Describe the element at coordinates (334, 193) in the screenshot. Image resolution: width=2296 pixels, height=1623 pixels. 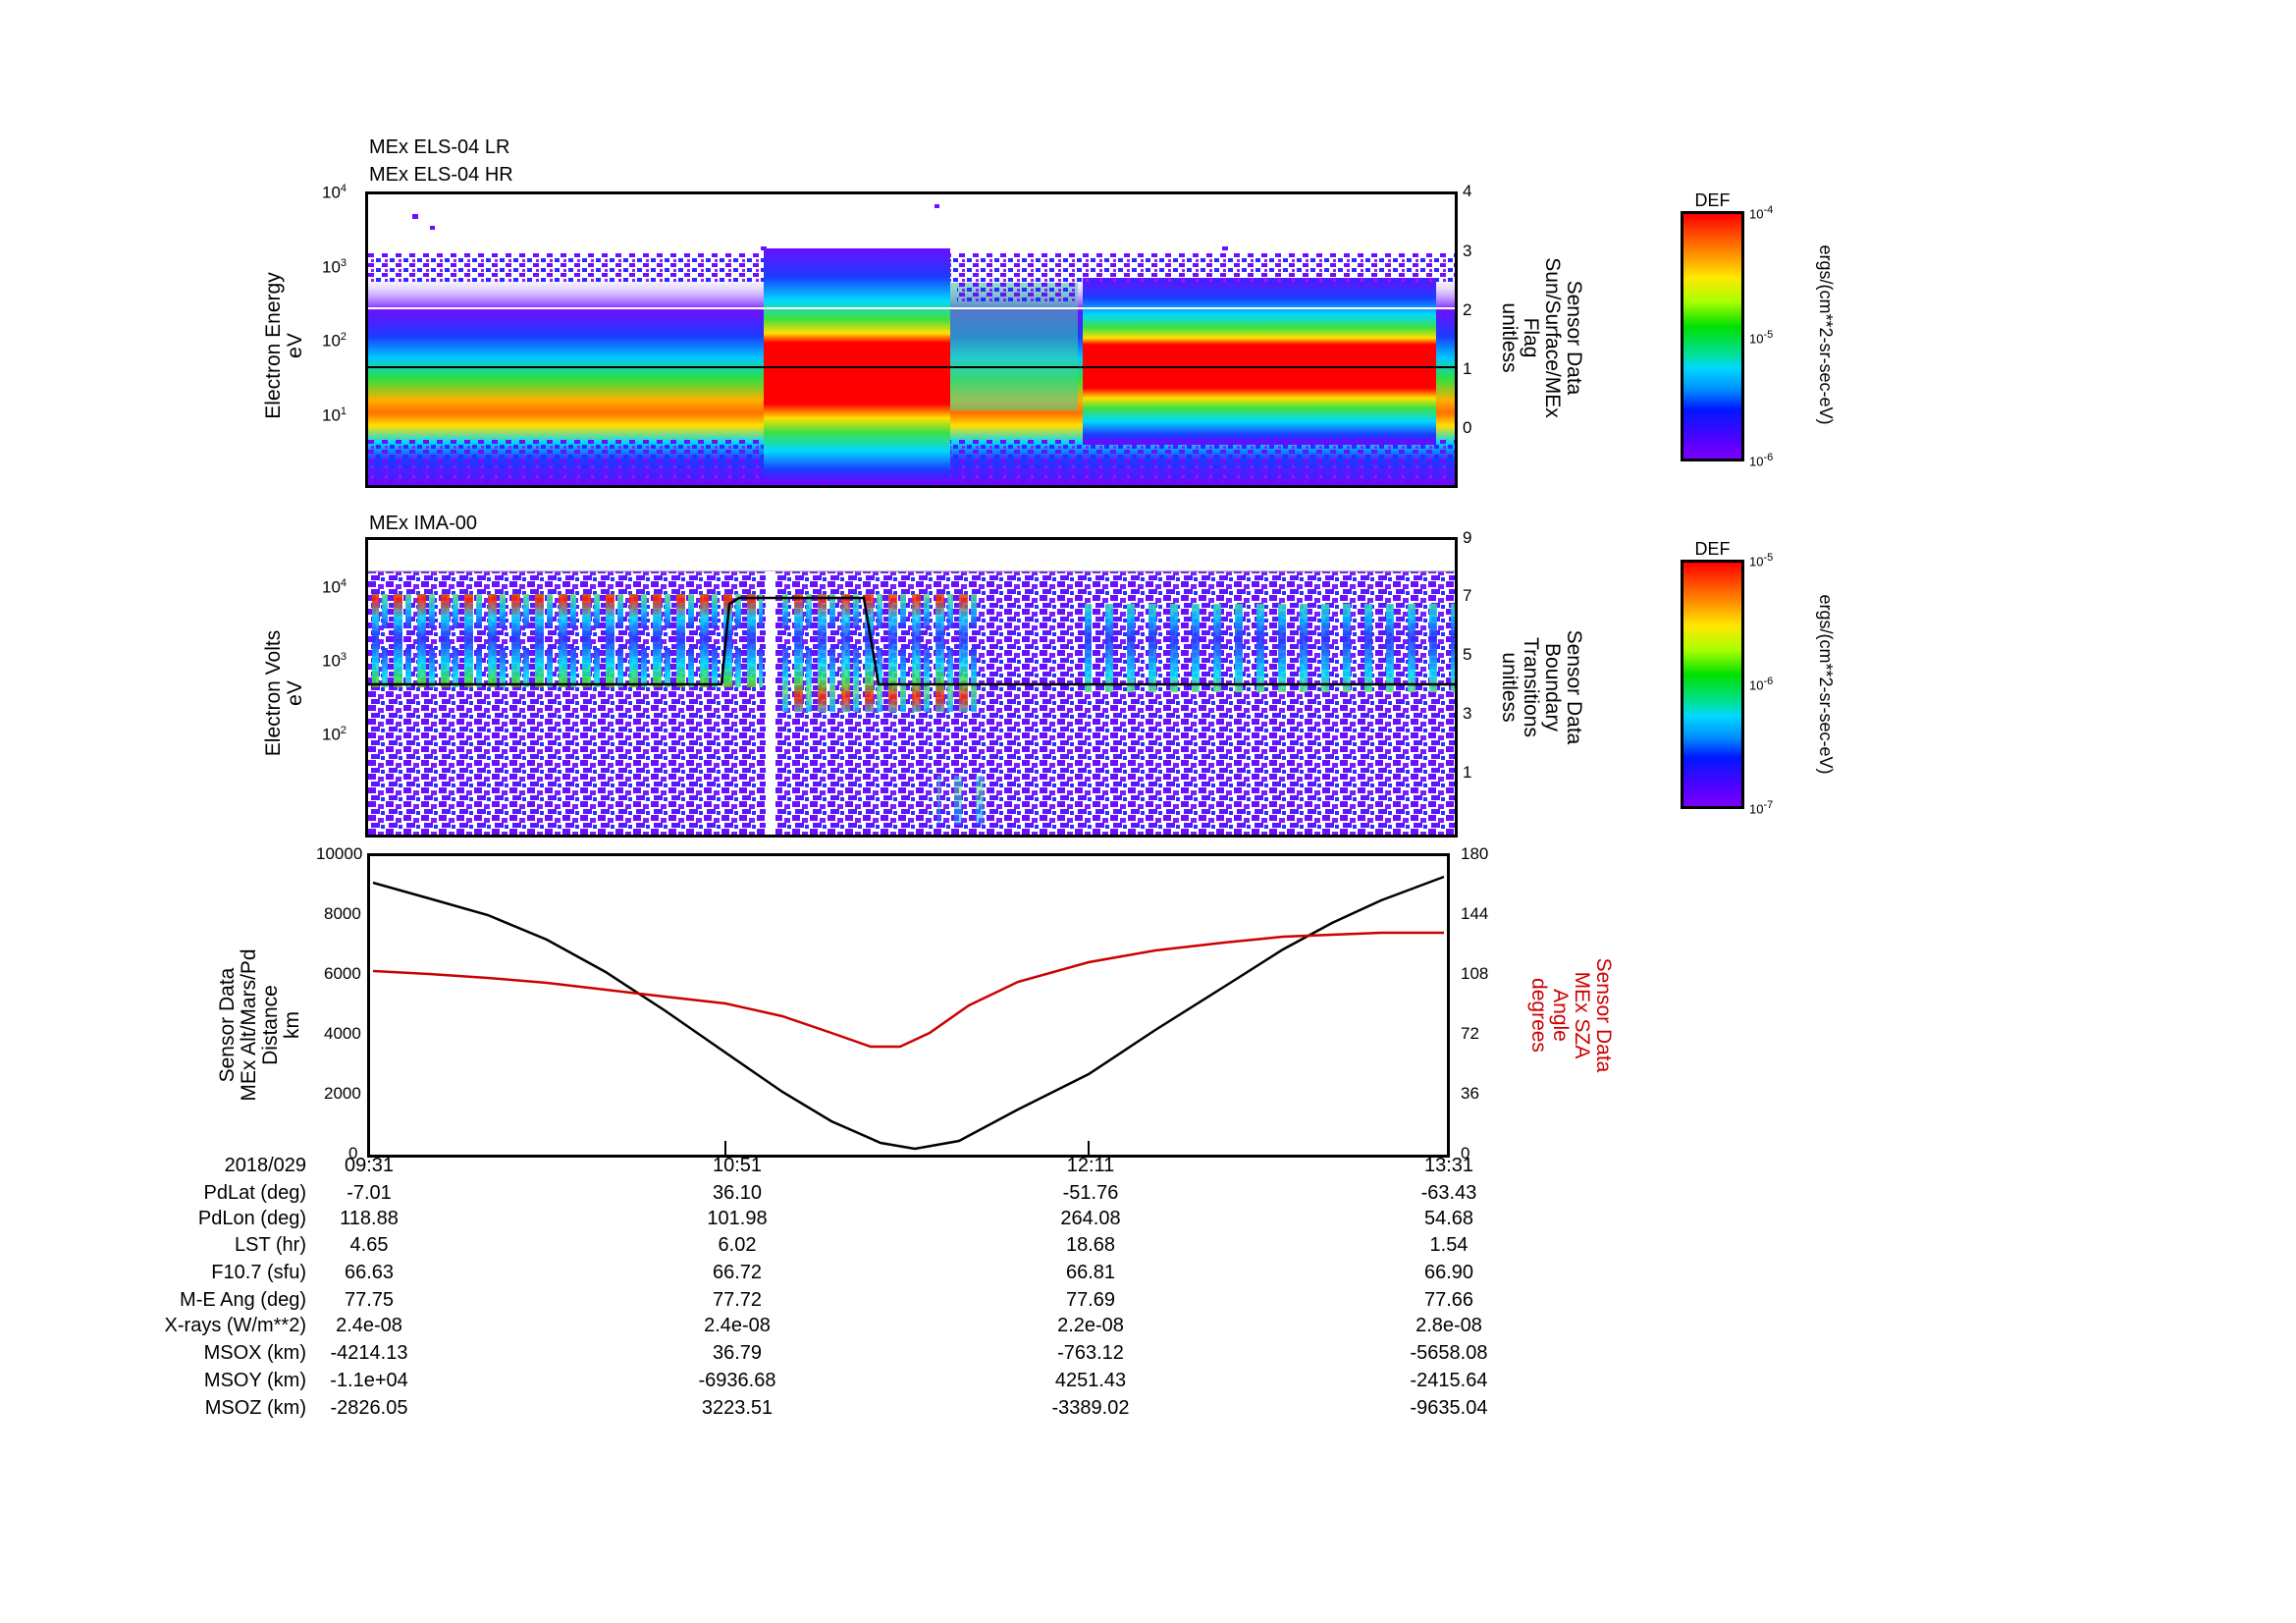
I see `els-ytick-1e4: 104` at that location.